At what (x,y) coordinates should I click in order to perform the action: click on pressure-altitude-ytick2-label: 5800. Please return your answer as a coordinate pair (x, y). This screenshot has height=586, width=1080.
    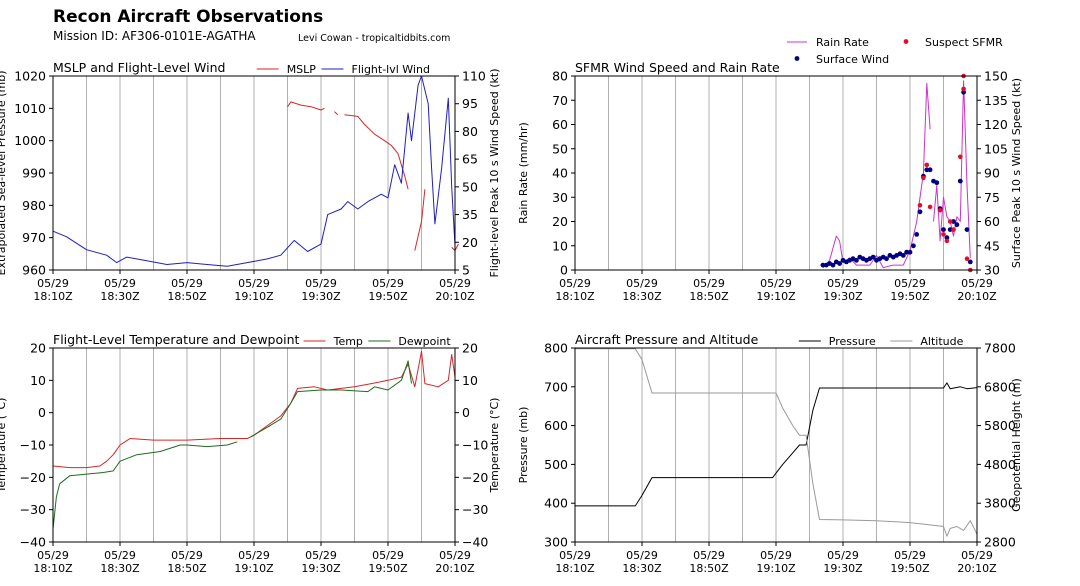
    Looking at the image, I should click on (1000, 425).